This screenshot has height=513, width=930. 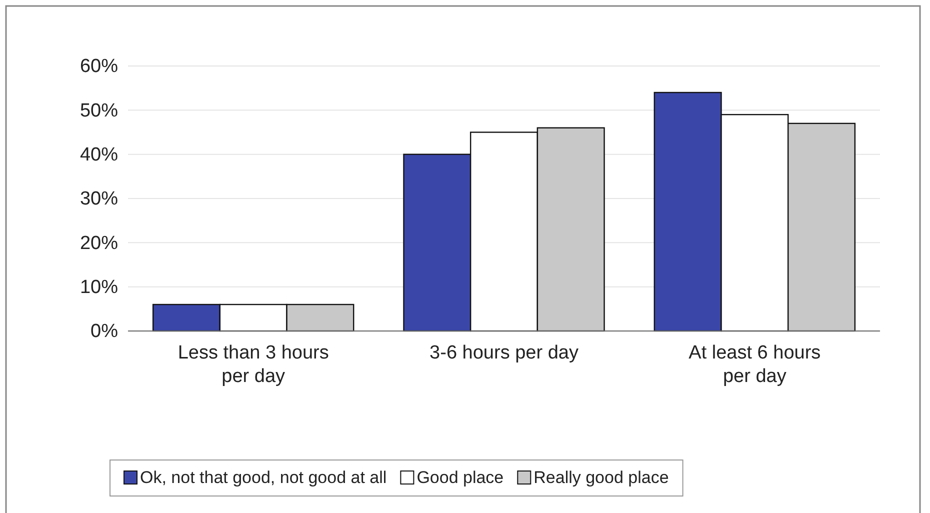 What do you see at coordinates (99, 67) in the screenshot?
I see `y-tick-label: 60%` at bounding box center [99, 67].